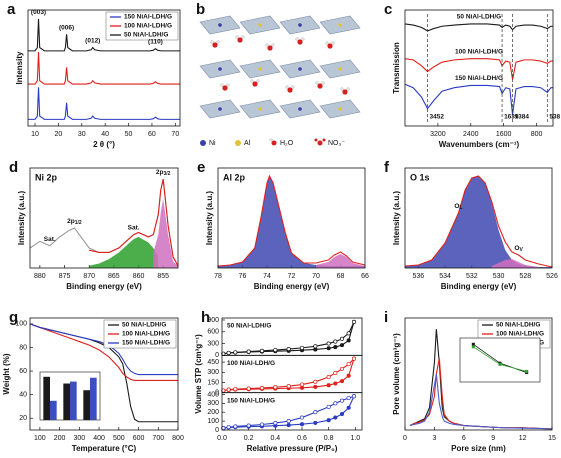  Describe the element at coordinates (518, 249) in the screenshot. I see `annotation: OV` at that location.